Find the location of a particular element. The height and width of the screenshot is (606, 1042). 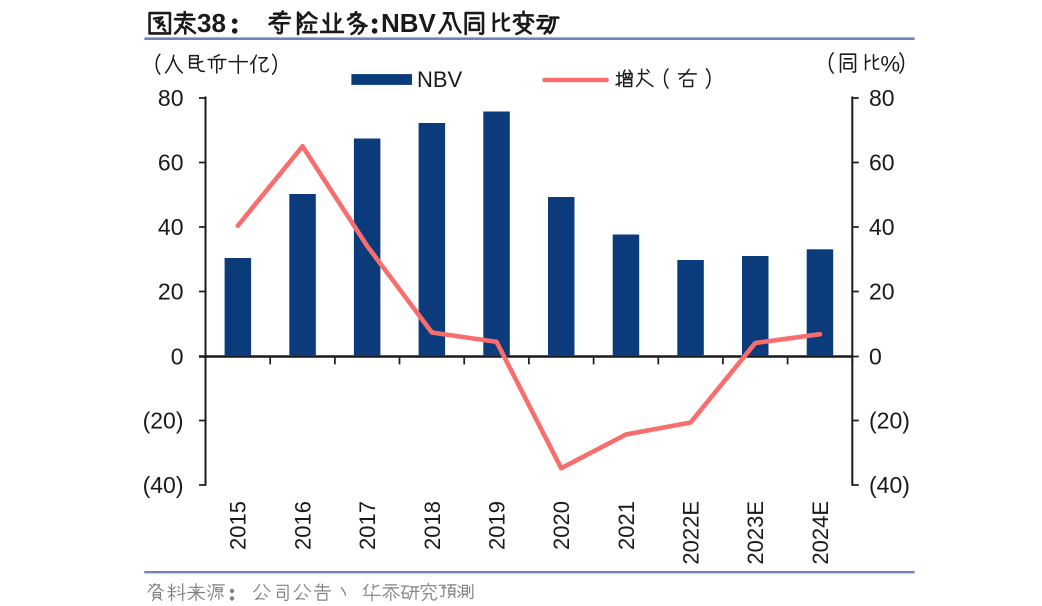

svg-text: 2023E is located at coordinates (755, 533).